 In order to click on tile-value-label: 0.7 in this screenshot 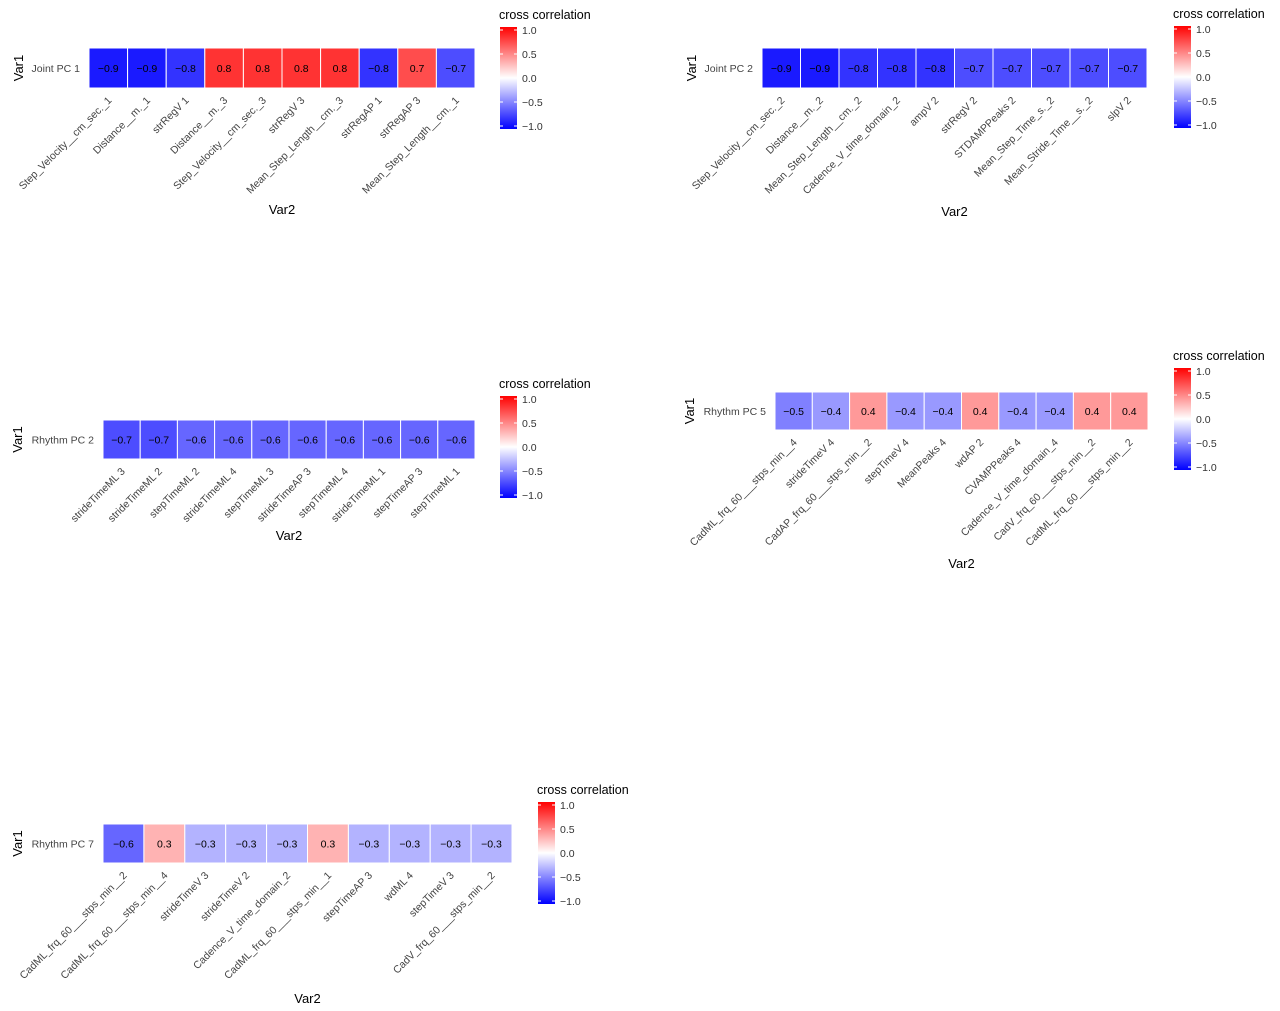, I will do `click(417, 69)`.